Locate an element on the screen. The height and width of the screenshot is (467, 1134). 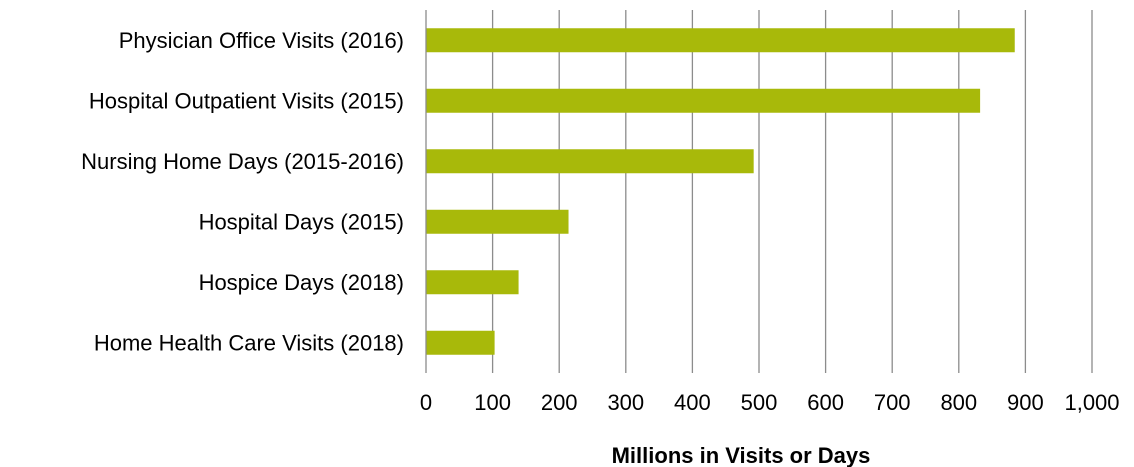
x-tick-label: 1,000 is located at coordinates (1091, 402).